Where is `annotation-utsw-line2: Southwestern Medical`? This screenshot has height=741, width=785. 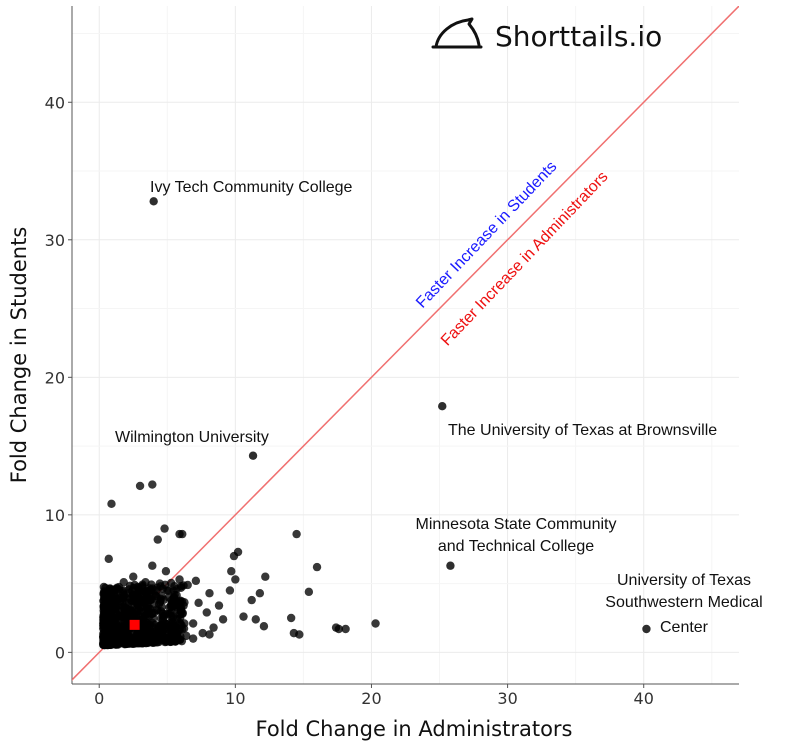
annotation-utsw-line2: Southwestern Medical is located at coordinates (683, 602).